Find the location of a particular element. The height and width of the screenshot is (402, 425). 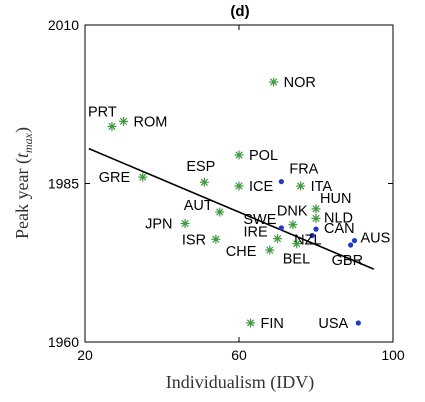

point-dot-gbr is located at coordinates (351, 245).